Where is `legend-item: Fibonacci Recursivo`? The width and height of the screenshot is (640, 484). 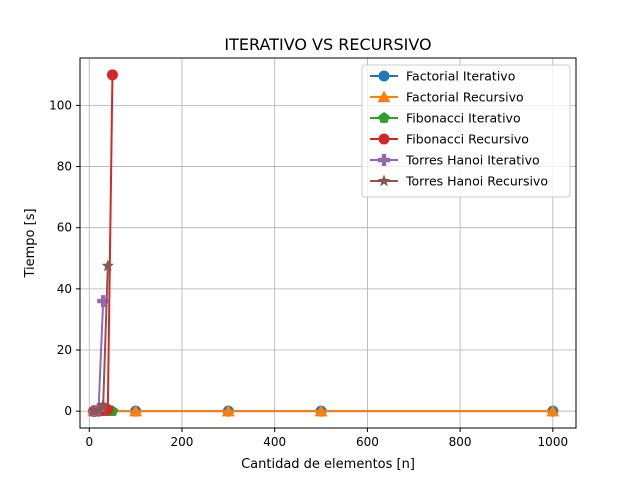
legend-item: Fibonacci Recursivo is located at coordinates (449, 139).